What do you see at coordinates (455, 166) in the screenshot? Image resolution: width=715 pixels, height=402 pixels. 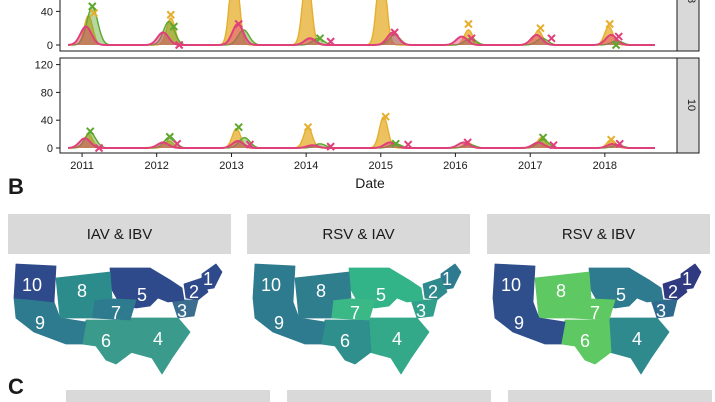 I see `x-tick-label: 2016` at bounding box center [455, 166].